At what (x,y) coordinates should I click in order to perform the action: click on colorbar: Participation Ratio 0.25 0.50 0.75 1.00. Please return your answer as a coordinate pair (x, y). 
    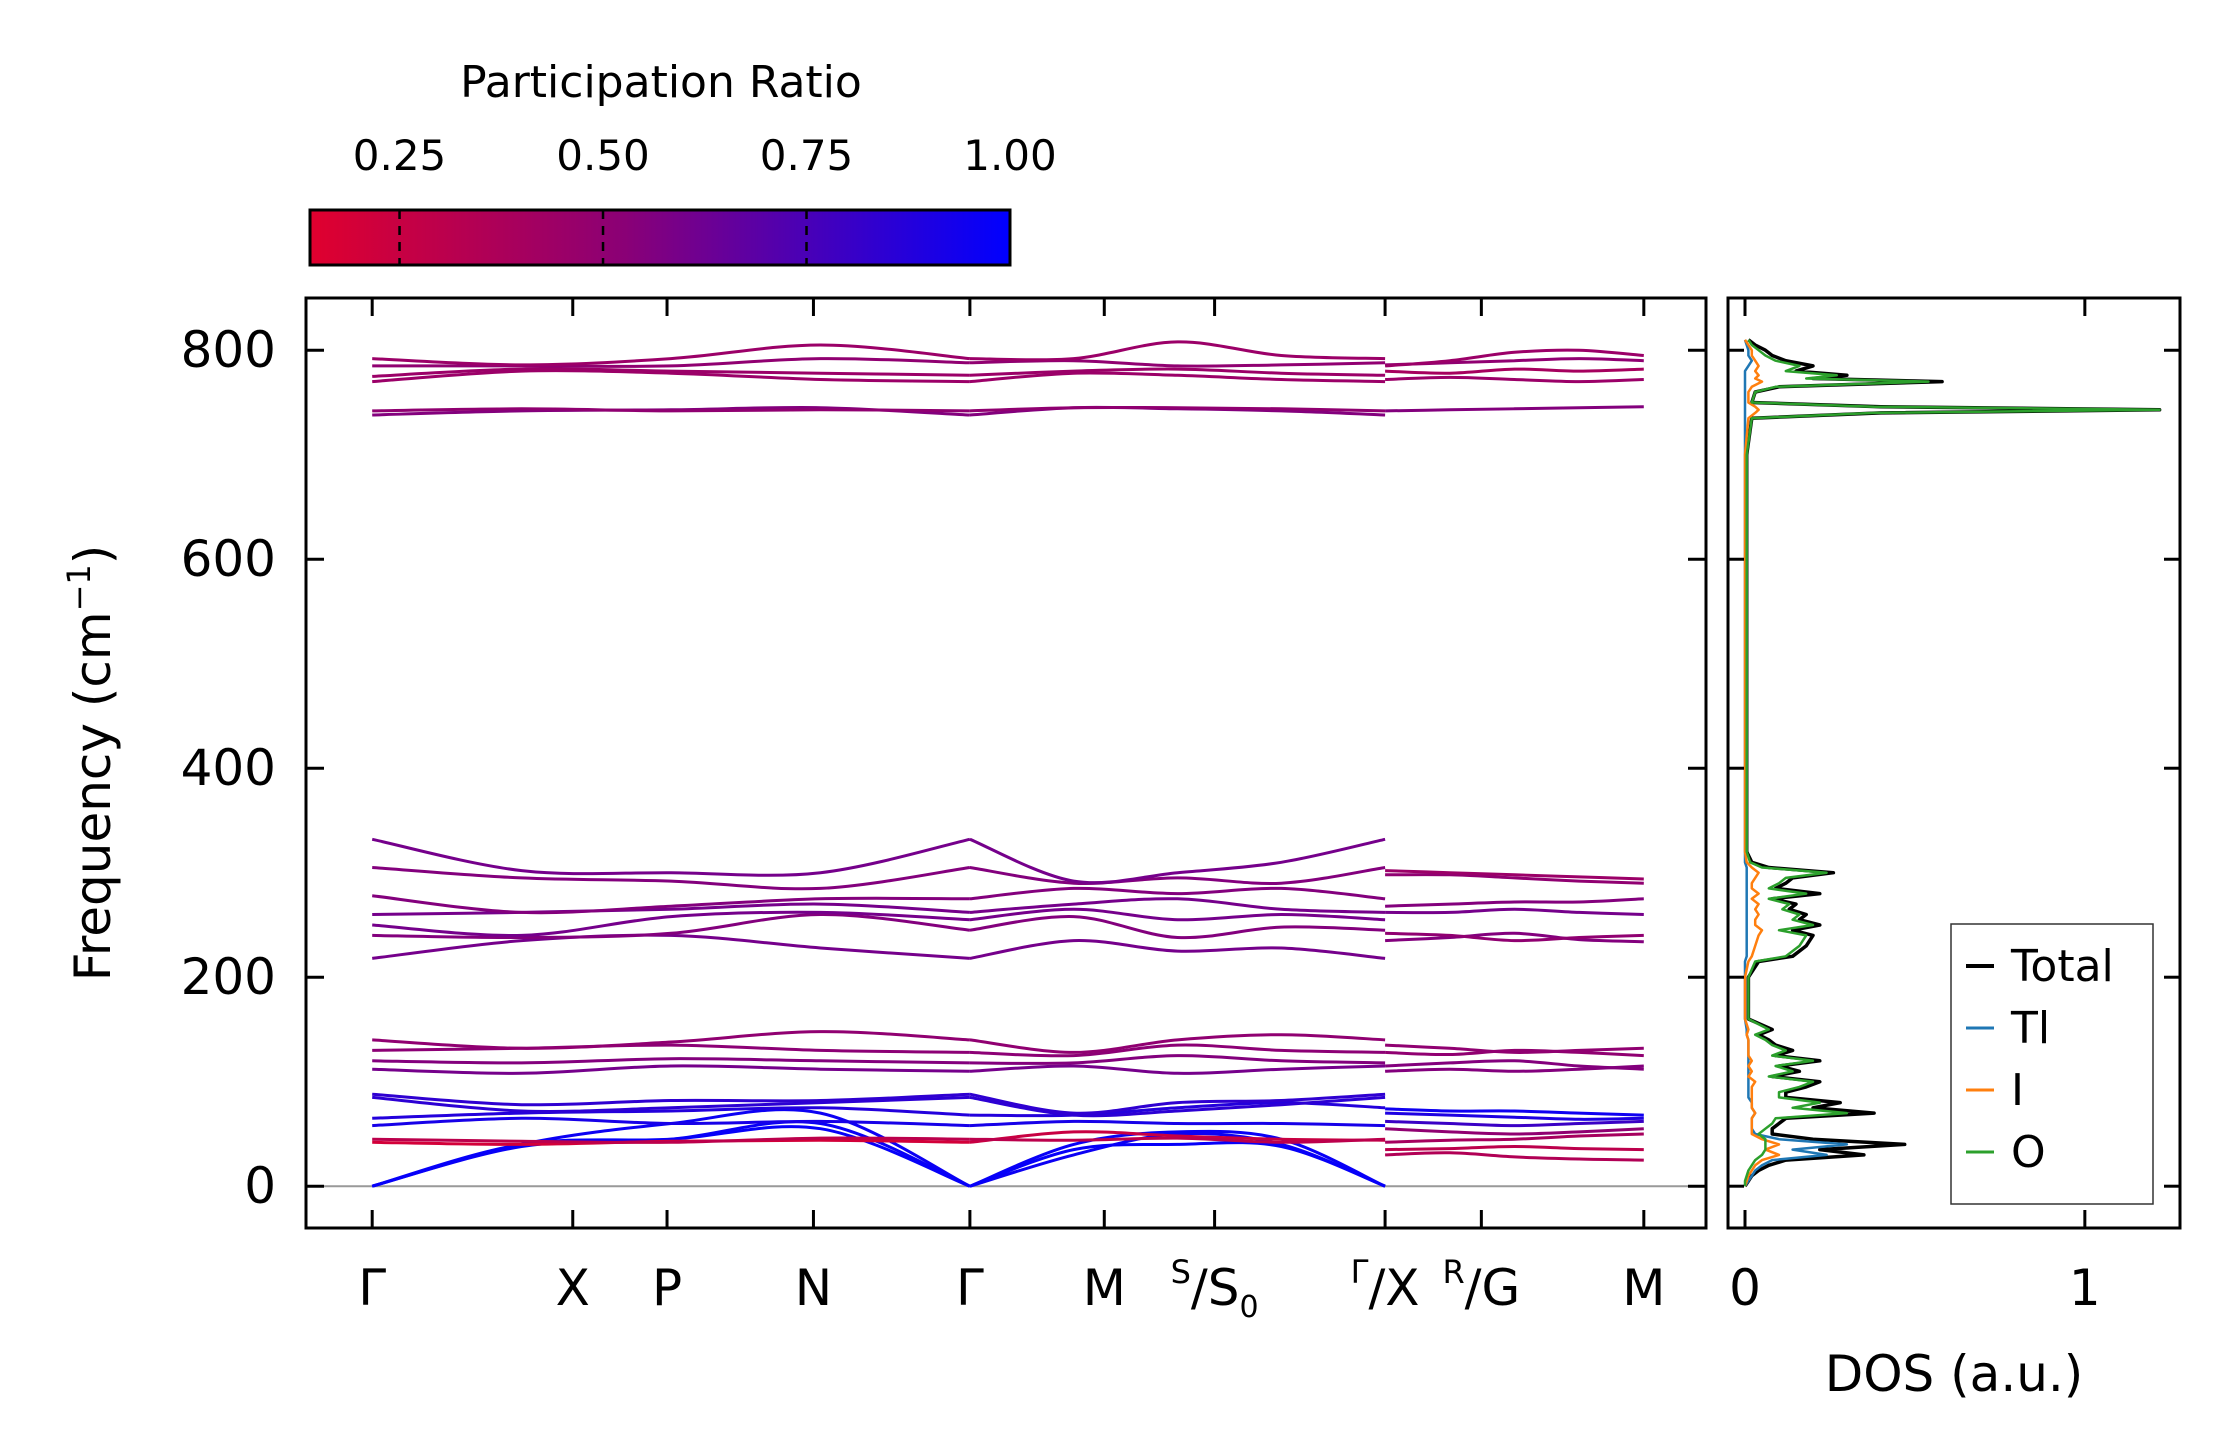
    Looking at the image, I should click on (682, 162).